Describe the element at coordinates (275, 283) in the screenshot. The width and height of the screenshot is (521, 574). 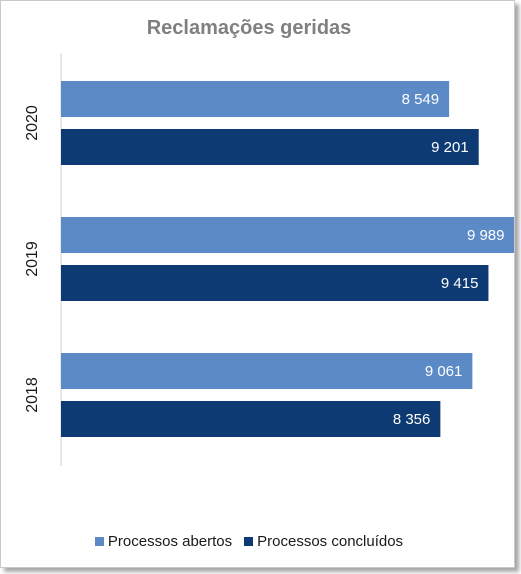
I see `bar-concluidos-2019` at that location.